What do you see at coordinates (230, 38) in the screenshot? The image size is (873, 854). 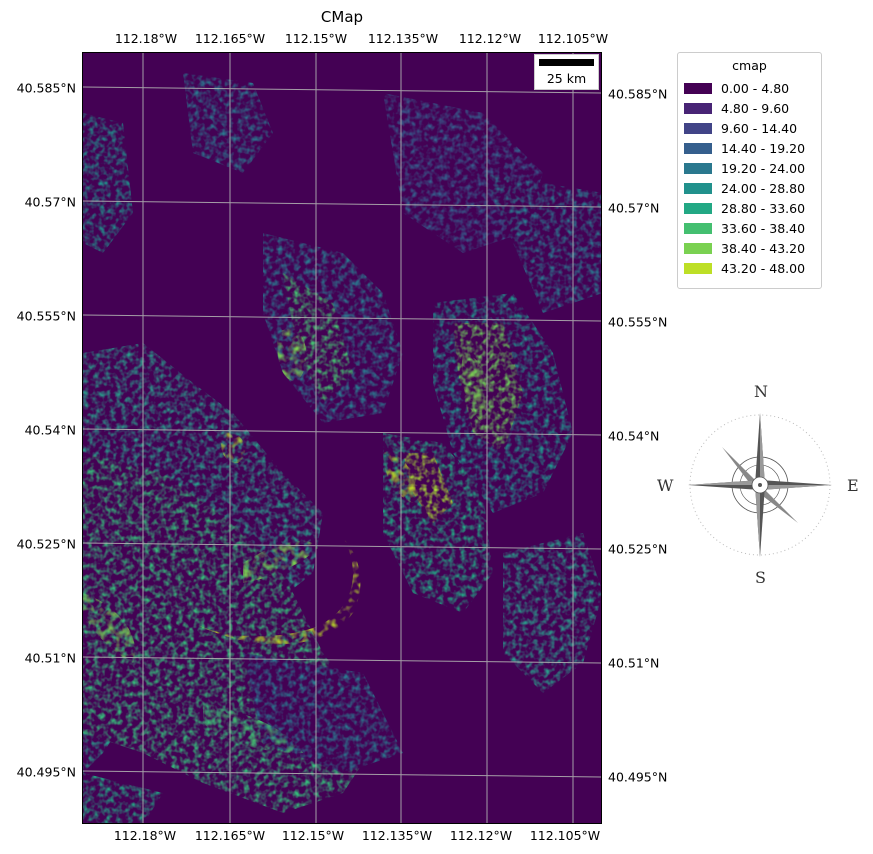 I see `lon-tick-top: 112.165°W` at bounding box center [230, 38].